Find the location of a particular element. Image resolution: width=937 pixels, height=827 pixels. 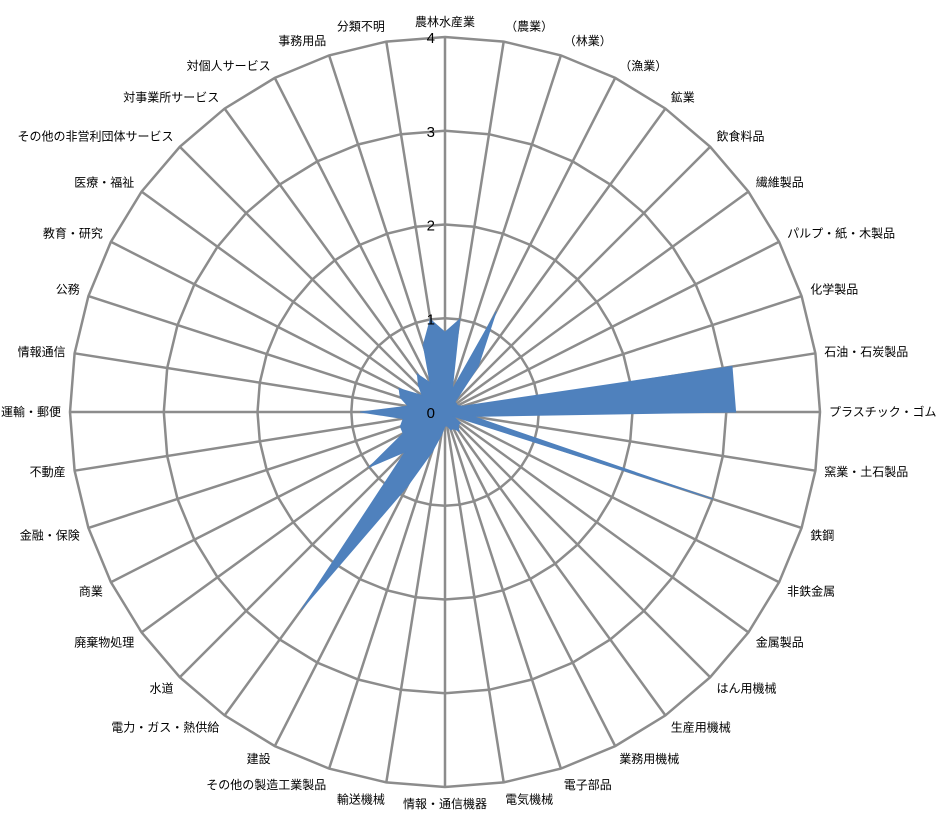

category-label: 廃棄物処理 is located at coordinates (104, 642).